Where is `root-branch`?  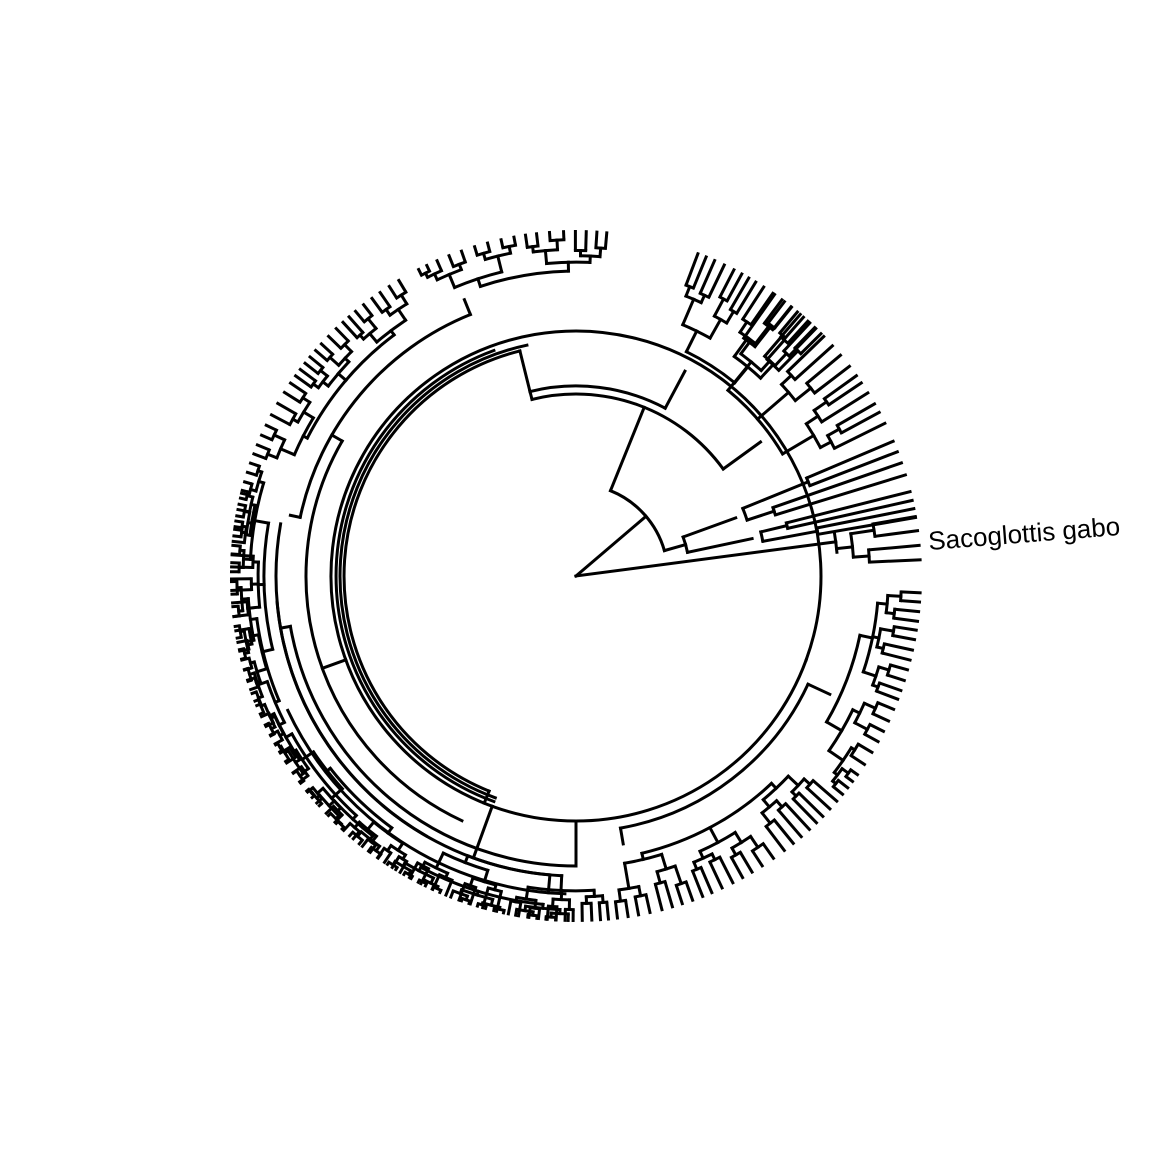
root-branch is located at coordinates (611, 546).